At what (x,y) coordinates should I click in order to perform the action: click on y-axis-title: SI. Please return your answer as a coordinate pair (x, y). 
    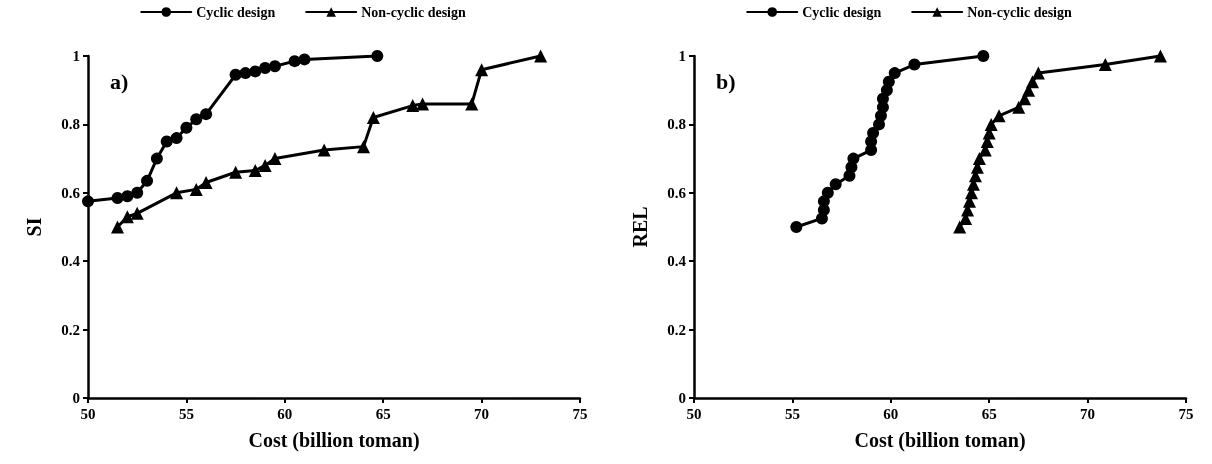
    Looking at the image, I should click on (34, 227).